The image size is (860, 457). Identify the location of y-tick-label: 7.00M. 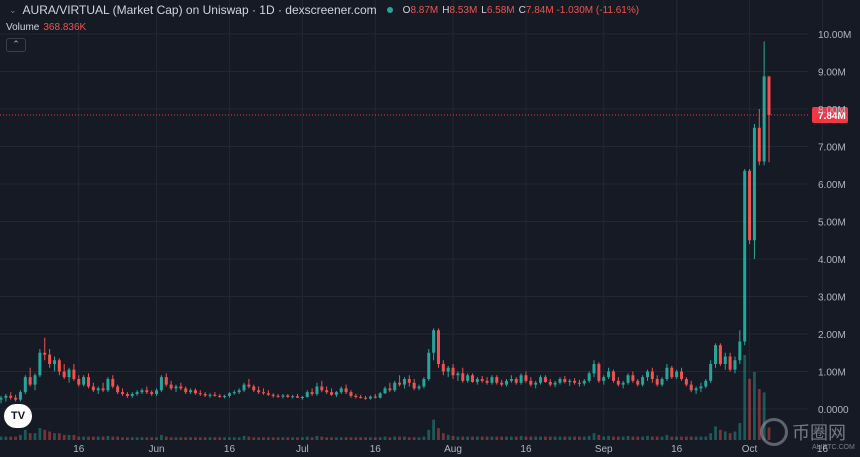
(832, 148).